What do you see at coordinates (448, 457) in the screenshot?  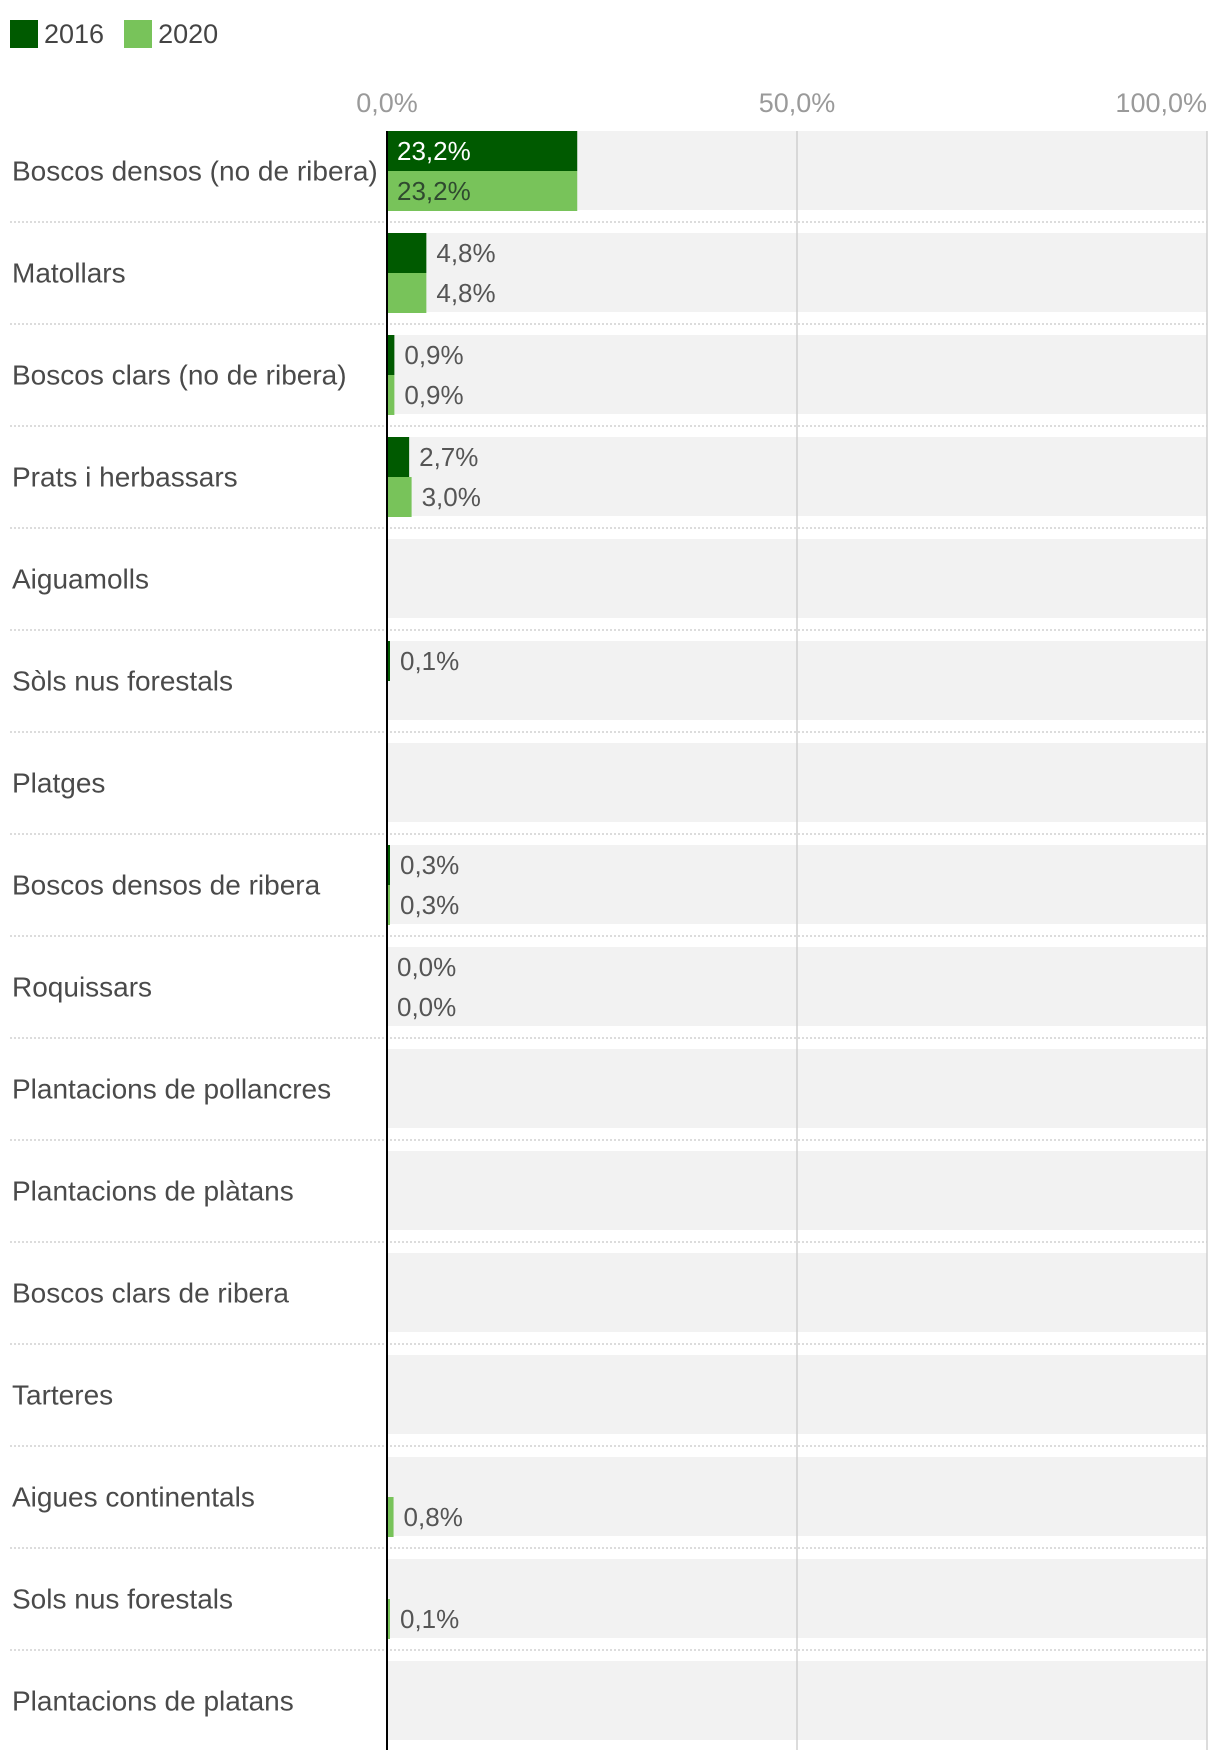 I see `data-label: 2,7%` at bounding box center [448, 457].